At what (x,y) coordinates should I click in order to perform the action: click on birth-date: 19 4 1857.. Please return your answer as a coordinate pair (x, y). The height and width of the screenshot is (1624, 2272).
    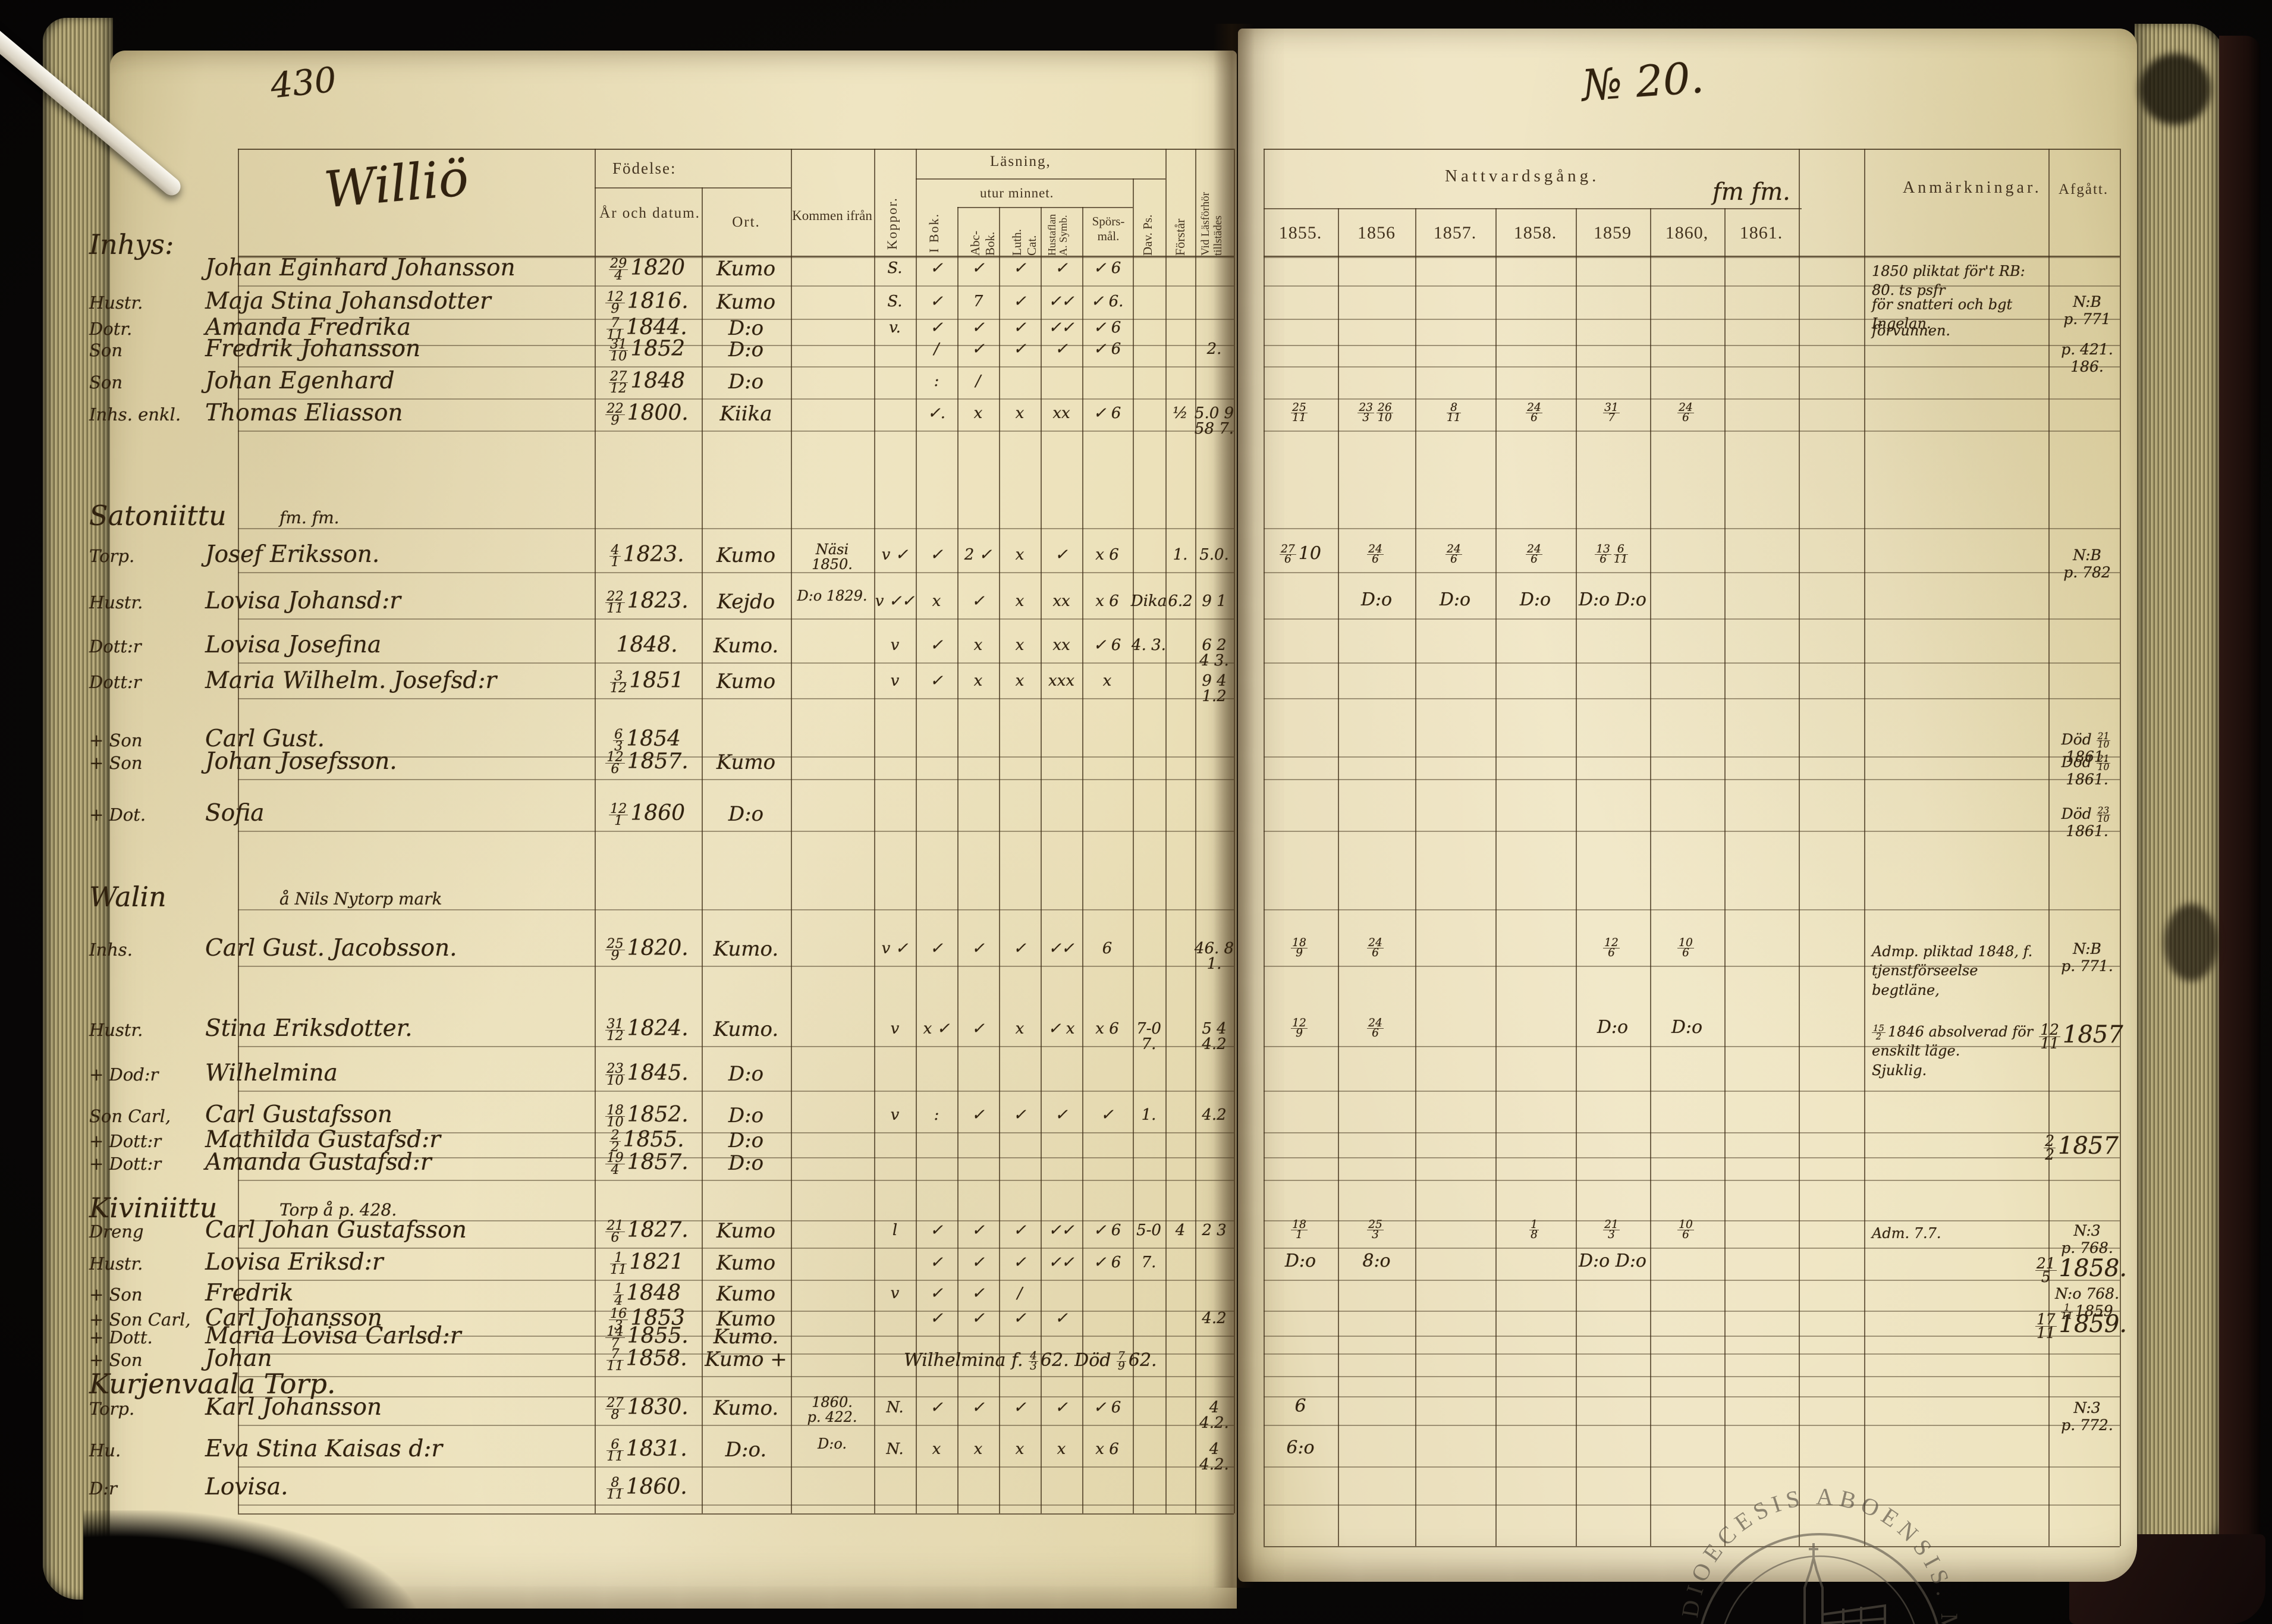
    Looking at the image, I should click on (647, 1163).